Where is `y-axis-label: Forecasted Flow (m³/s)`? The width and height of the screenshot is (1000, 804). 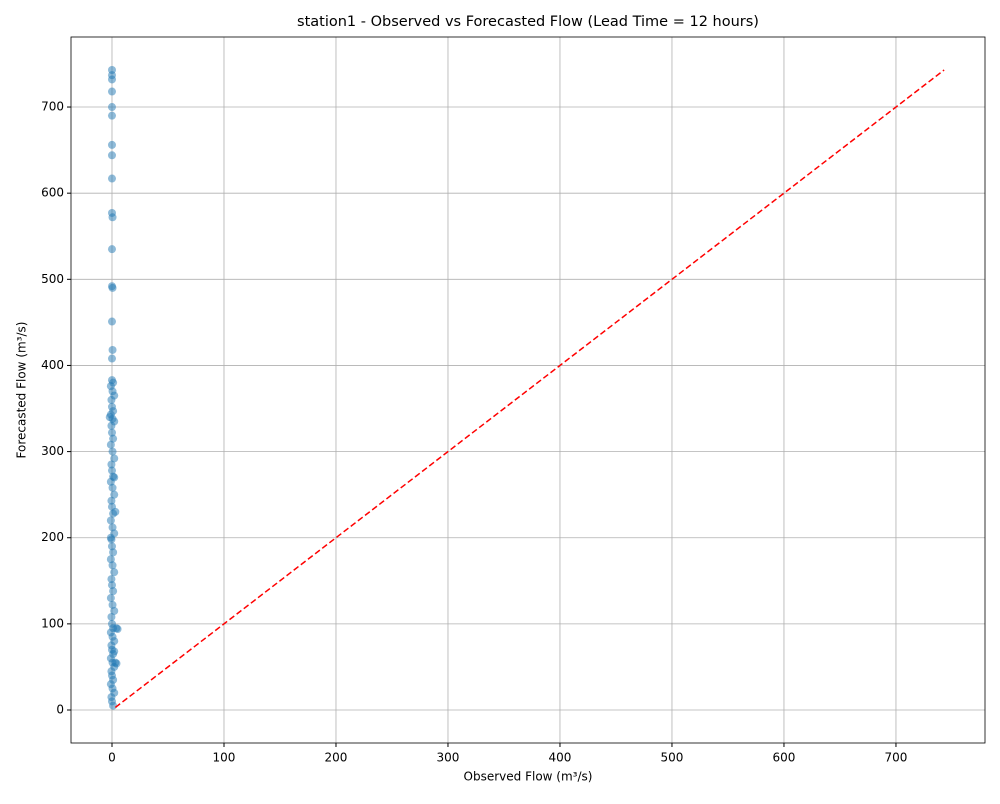 y-axis-label: Forecasted Flow (m³/s) is located at coordinates (22, 390).